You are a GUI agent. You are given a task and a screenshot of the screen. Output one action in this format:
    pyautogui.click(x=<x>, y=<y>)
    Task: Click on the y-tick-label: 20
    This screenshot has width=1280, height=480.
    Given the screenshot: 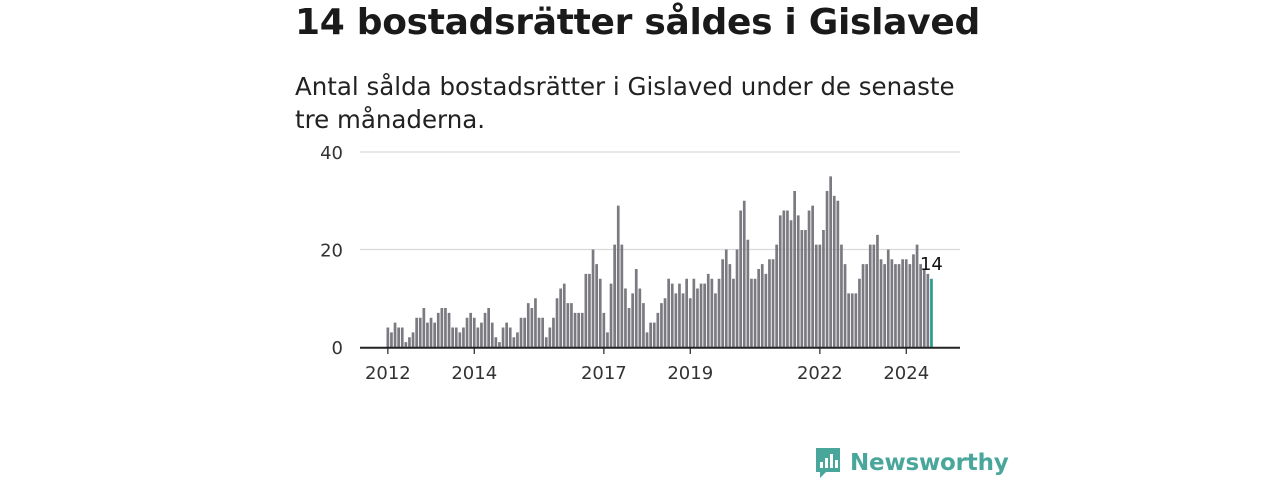 What is the action you would take?
    pyautogui.click(x=331, y=251)
    